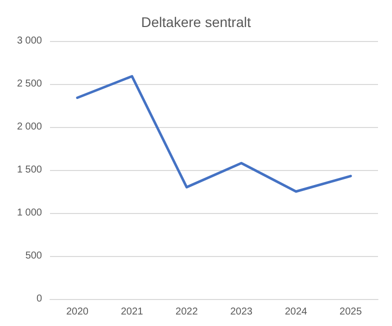  I want to click on y-tick-label: 2 500, so click(29, 84).